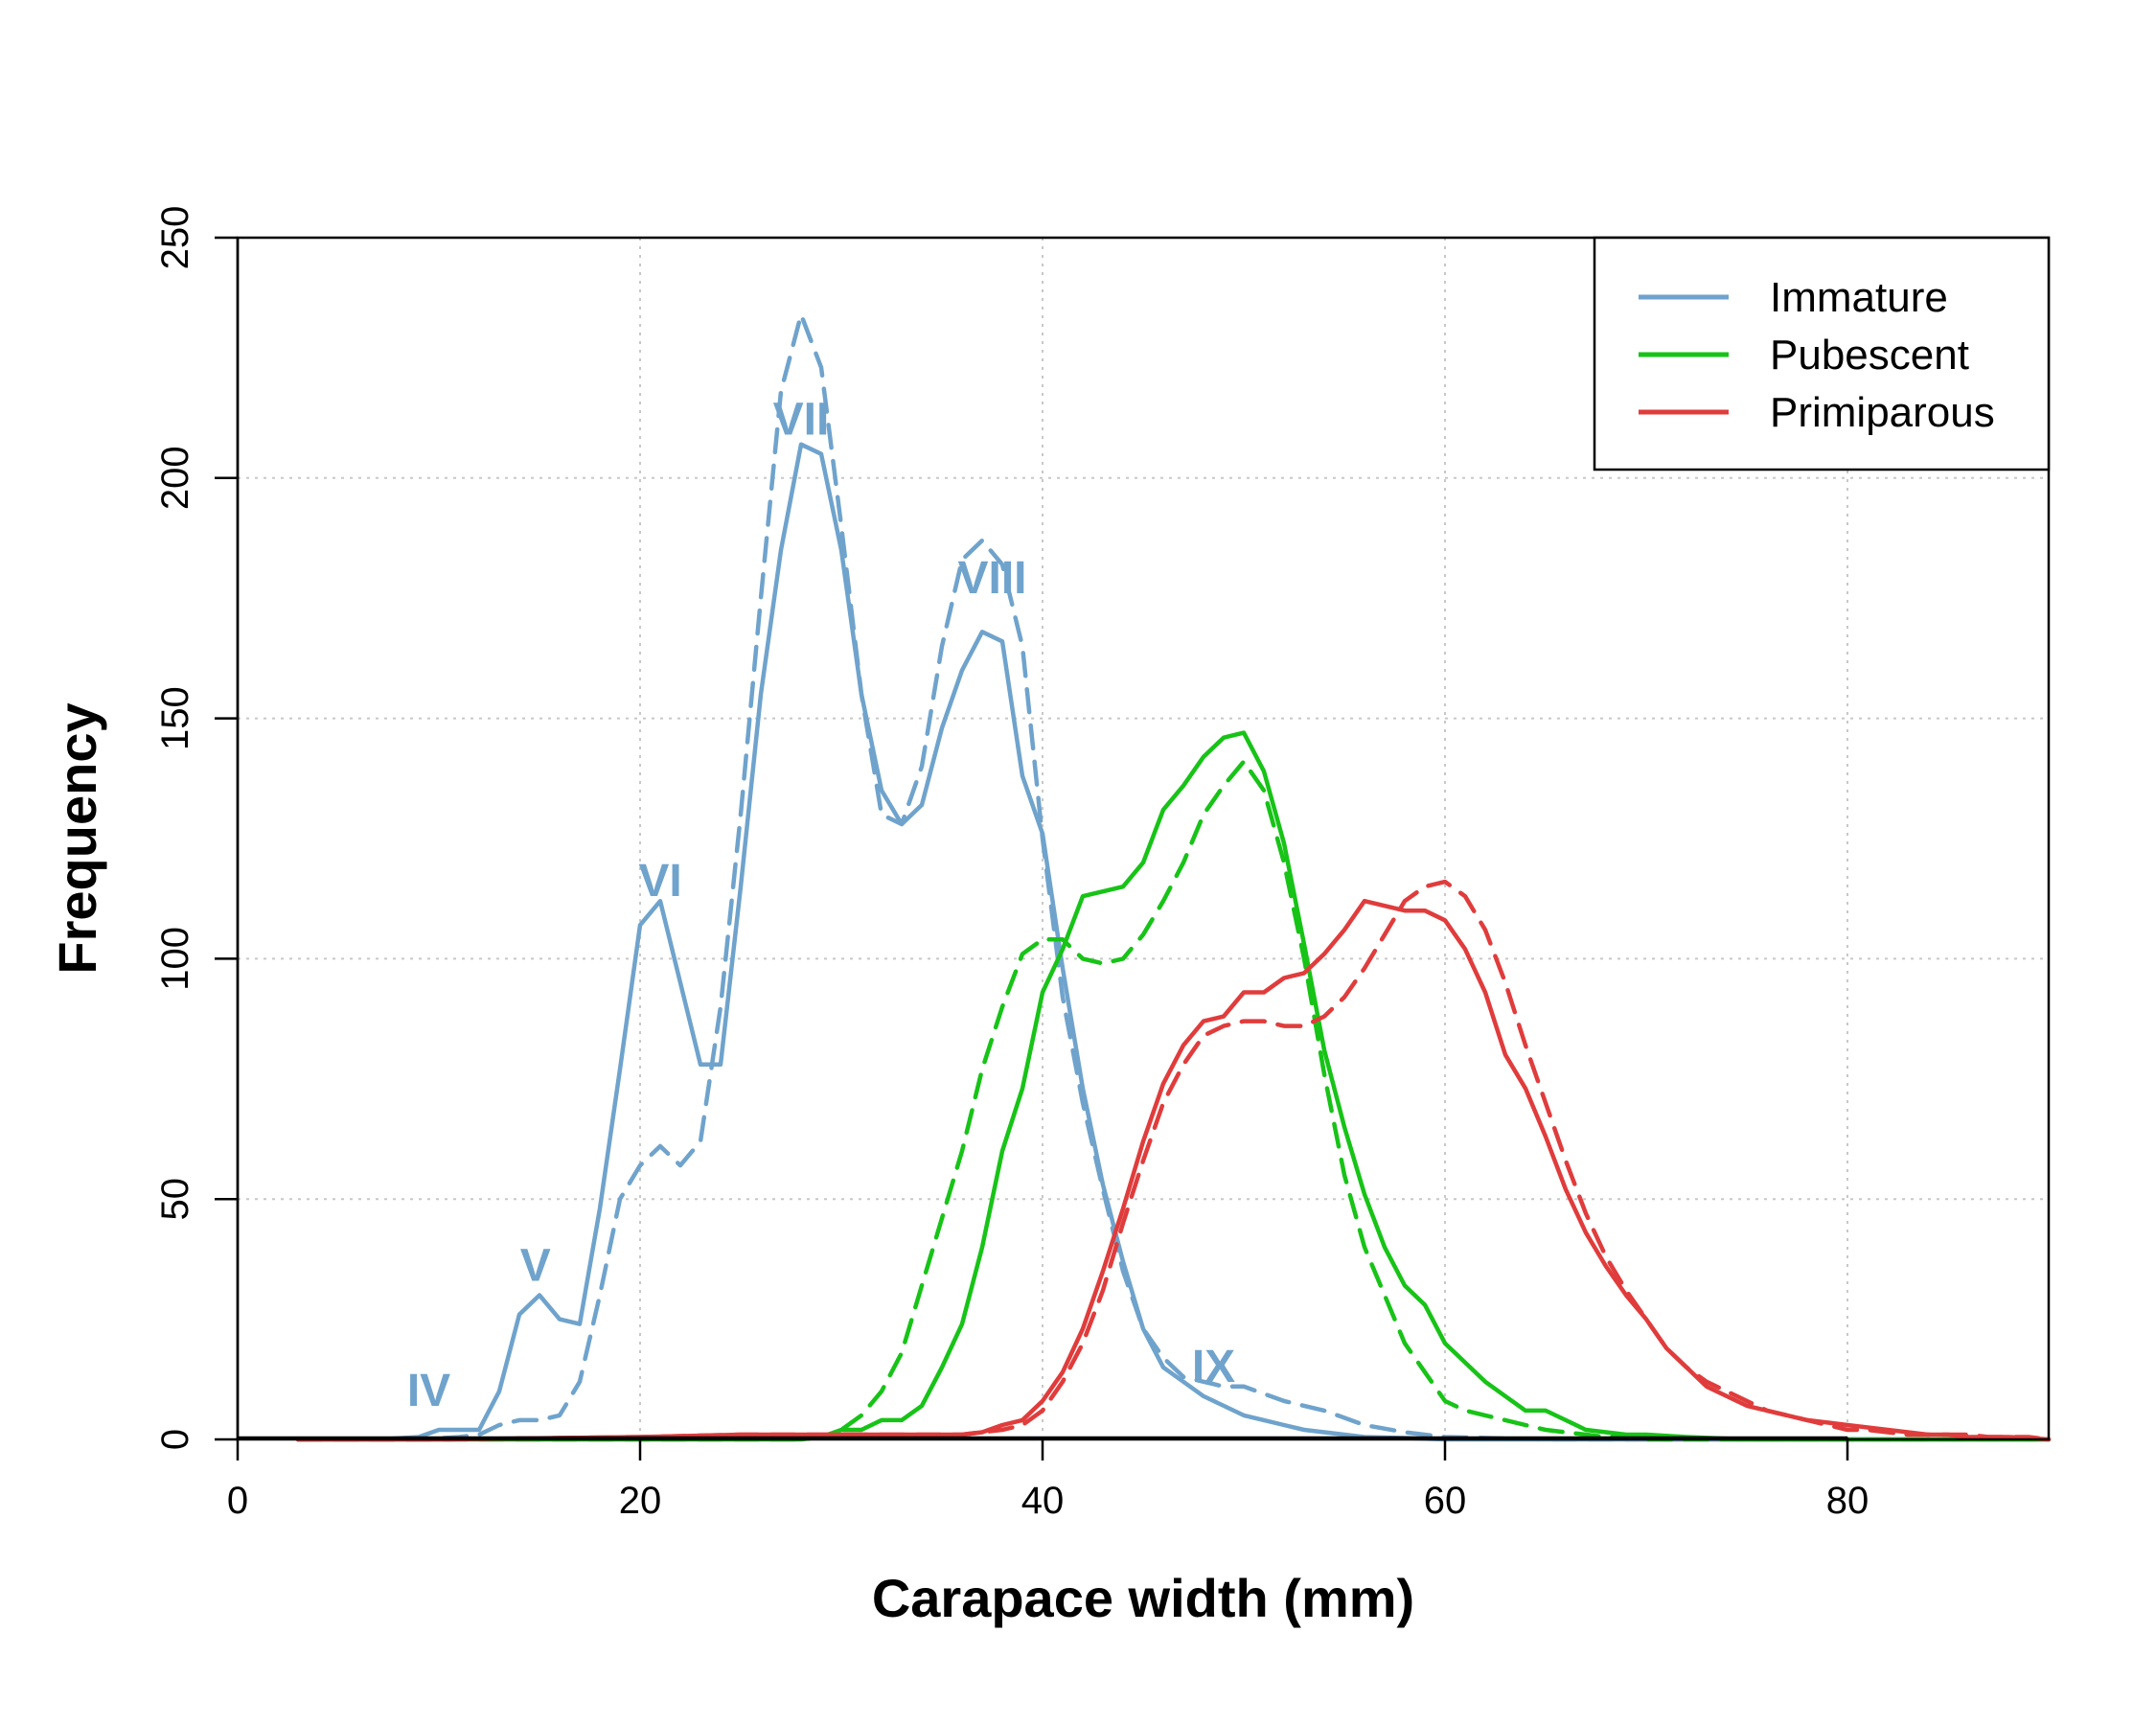 The width and height of the screenshot is (2156, 1725). I want to click on y-tick-label: 250, so click(175, 238).